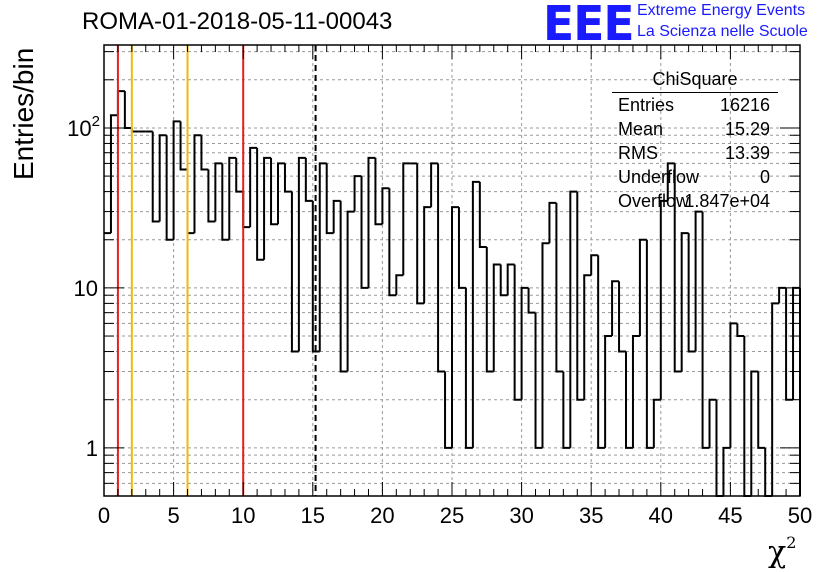 This screenshot has width=836, height=572. What do you see at coordinates (641, 129) in the screenshot?
I see `stat-key: Mean` at bounding box center [641, 129].